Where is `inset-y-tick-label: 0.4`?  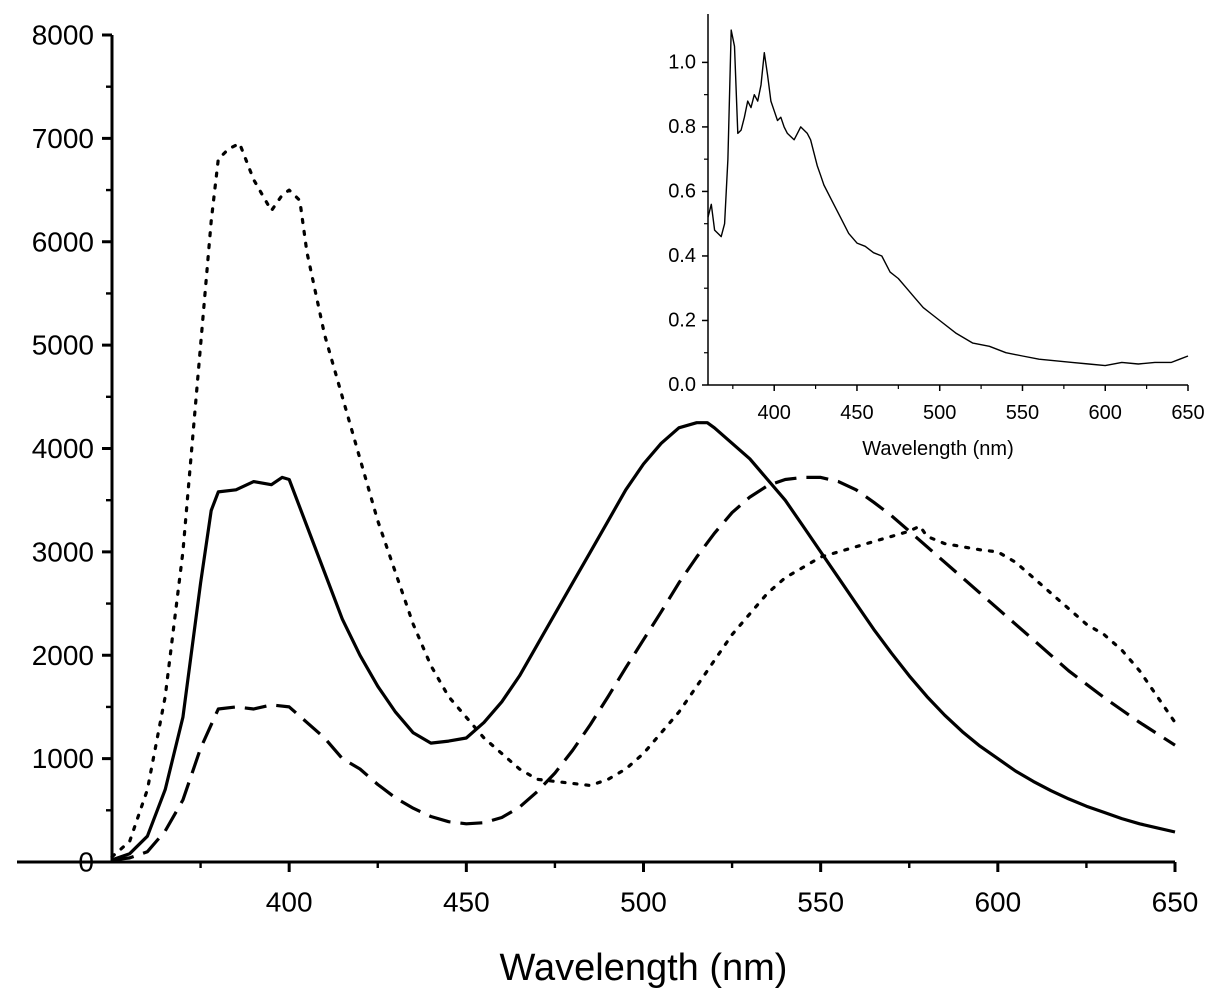
inset-y-tick-label: 0.4 is located at coordinates (682, 256).